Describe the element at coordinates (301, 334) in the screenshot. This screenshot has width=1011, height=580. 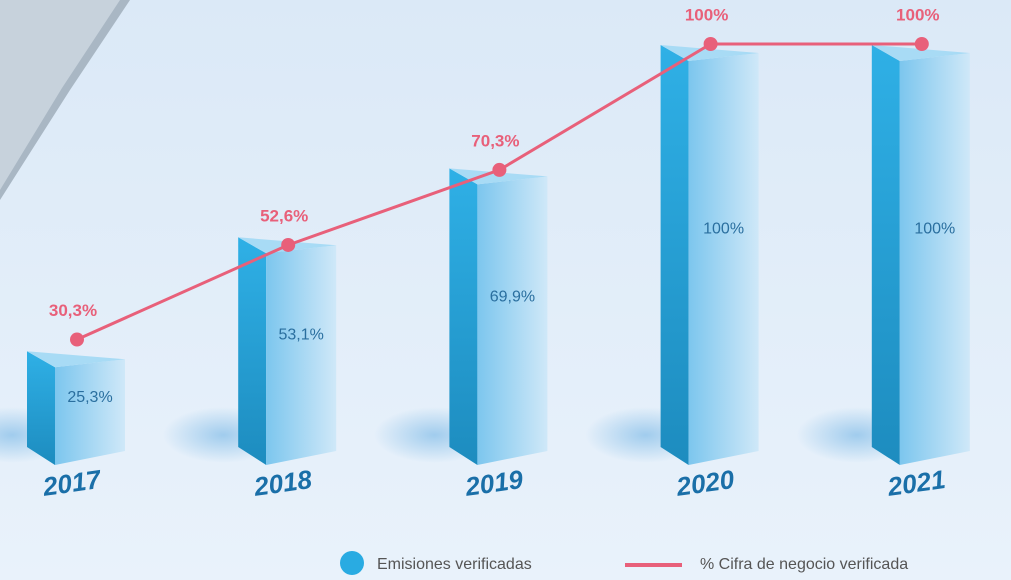
I see `data-label: 53,1%` at that location.